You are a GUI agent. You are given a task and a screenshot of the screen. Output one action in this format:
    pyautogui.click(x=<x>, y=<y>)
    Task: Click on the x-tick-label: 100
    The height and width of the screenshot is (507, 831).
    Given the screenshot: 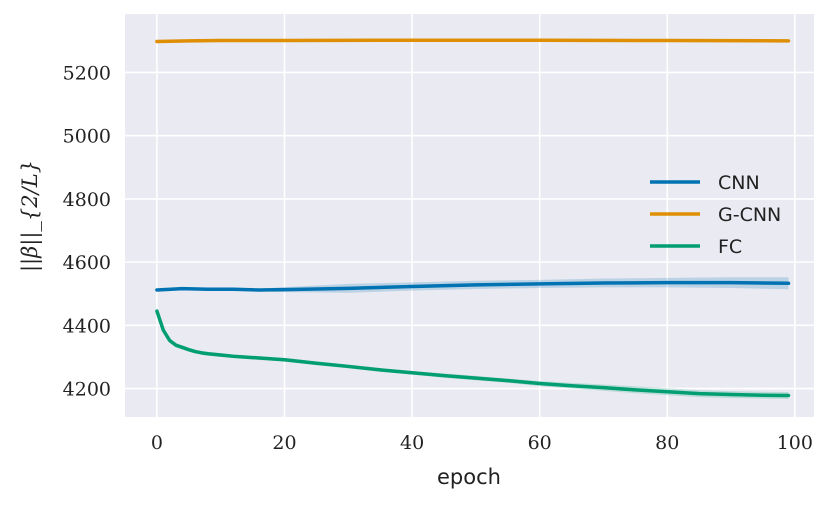 What is the action you would take?
    pyautogui.click(x=795, y=443)
    